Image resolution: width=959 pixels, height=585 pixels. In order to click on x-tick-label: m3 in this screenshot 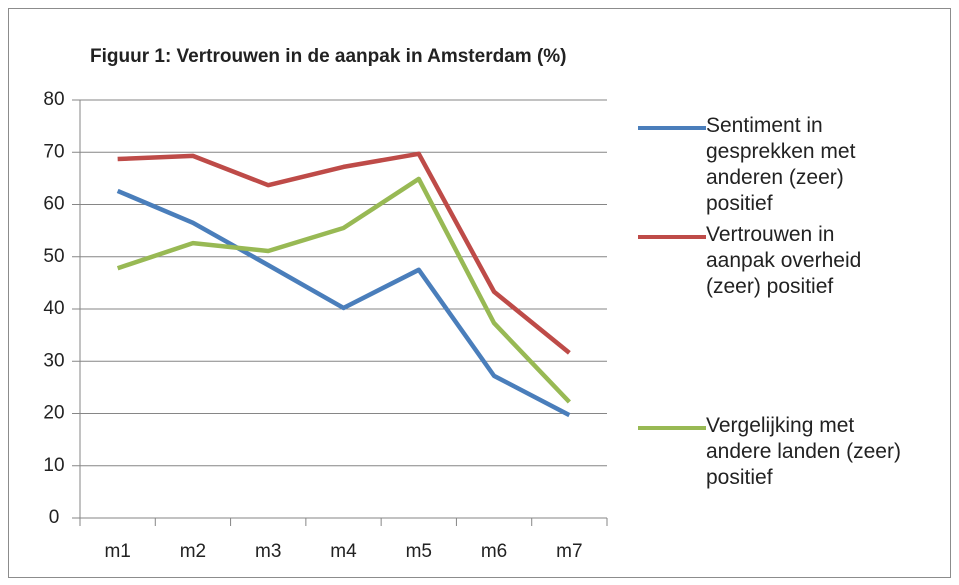, I will do `click(268, 551)`.